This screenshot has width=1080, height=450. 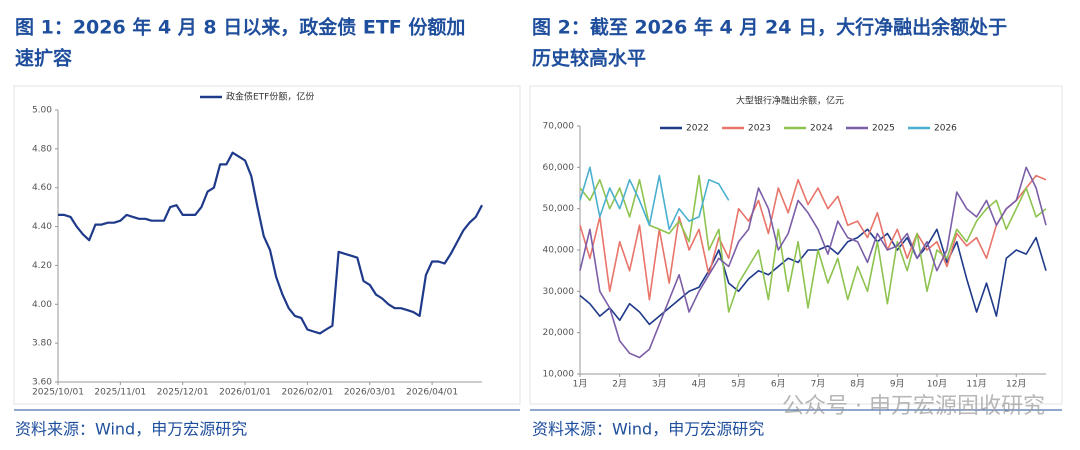 What do you see at coordinates (58, 393) in the screenshot?
I see `x-tick-label: 2025/10/01` at bounding box center [58, 393].